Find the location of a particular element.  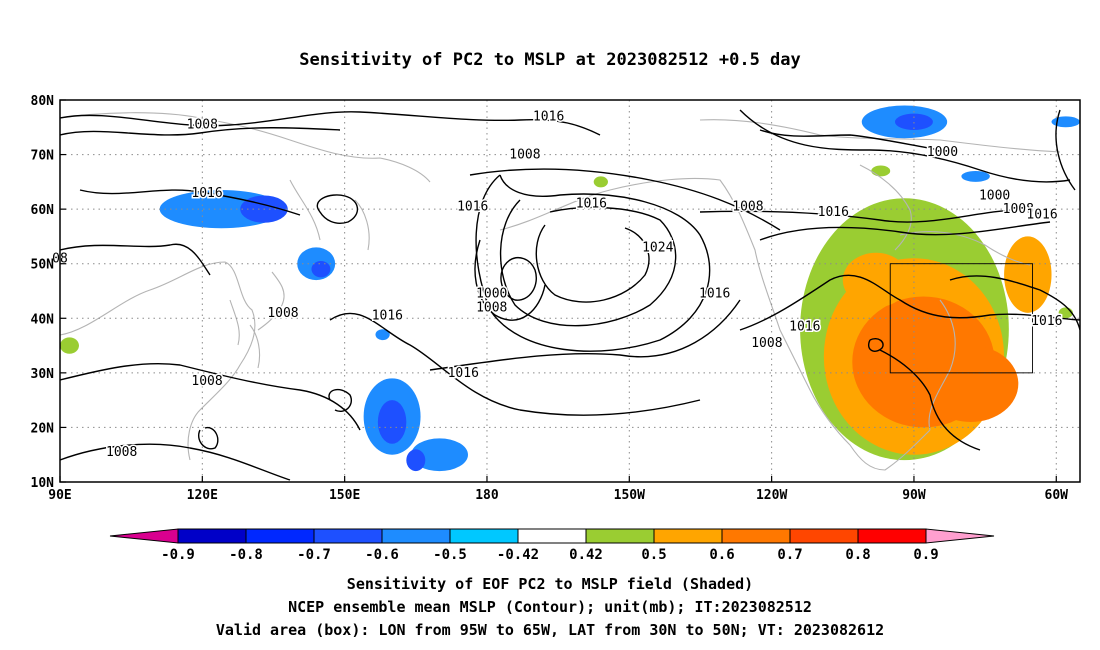

lon-tick-label: 150W is located at coordinates (629, 495).